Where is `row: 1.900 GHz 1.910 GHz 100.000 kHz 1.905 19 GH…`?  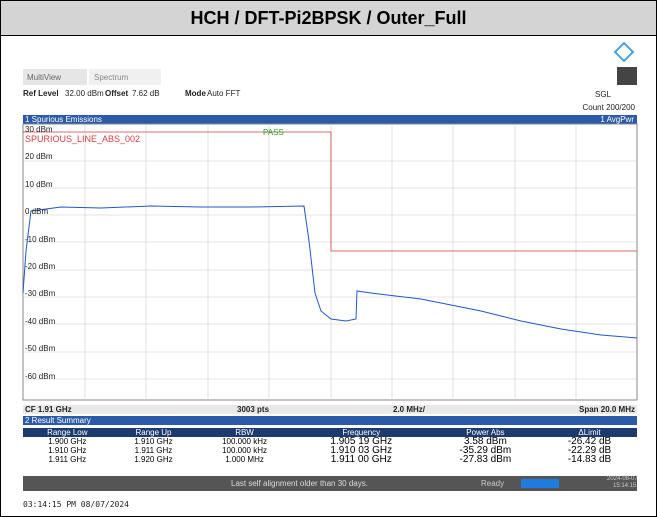 row: 1.900 GHz 1.910 GHz 100.000 kHz 1.905 19 GH… is located at coordinates (330, 441).